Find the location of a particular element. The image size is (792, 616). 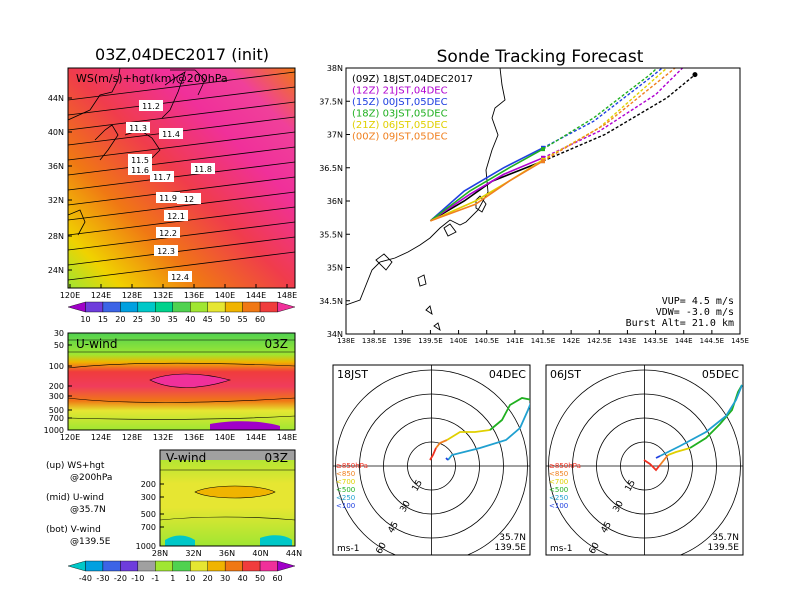

map-lat-tick: 28N is located at coordinates (56, 236).